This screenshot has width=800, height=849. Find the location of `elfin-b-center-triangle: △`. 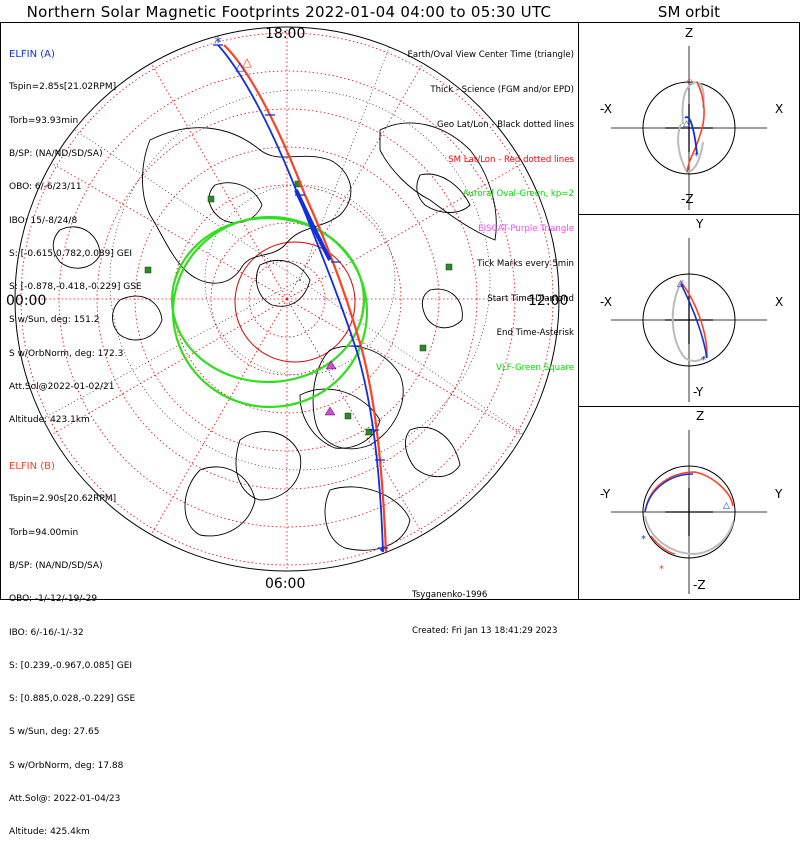

elfin-b-center-triangle: △ is located at coordinates (247, 62).